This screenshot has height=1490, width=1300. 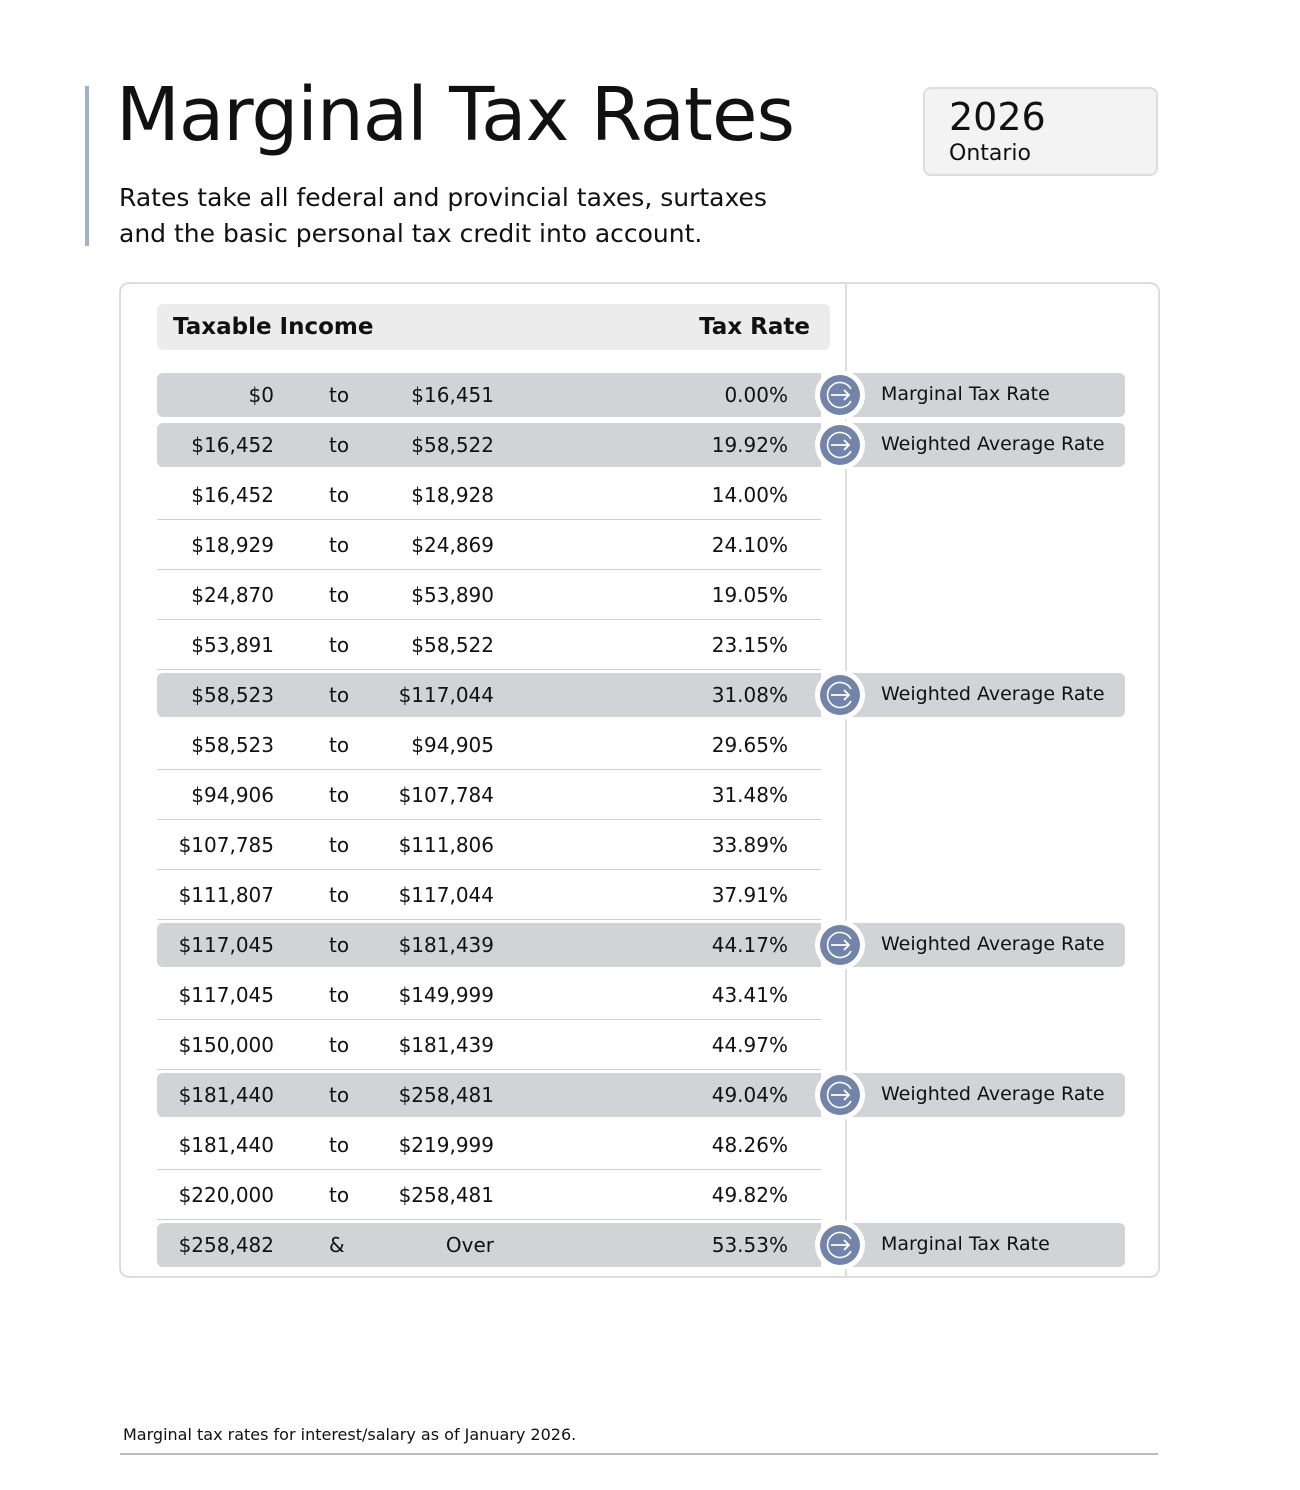 I want to click on tax-rate: 44.17%, so click(x=749, y=945).